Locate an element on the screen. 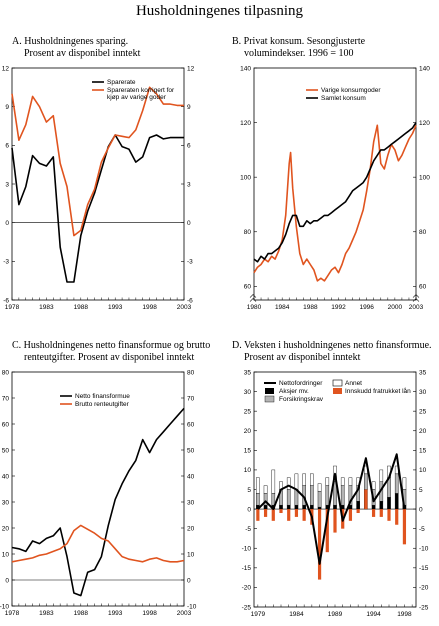 Image resolution: width=439 pixels, height=626 pixels. panel-b-title-line1: B. Privat konsum. Sesongjusterte is located at coordinates (299, 41).